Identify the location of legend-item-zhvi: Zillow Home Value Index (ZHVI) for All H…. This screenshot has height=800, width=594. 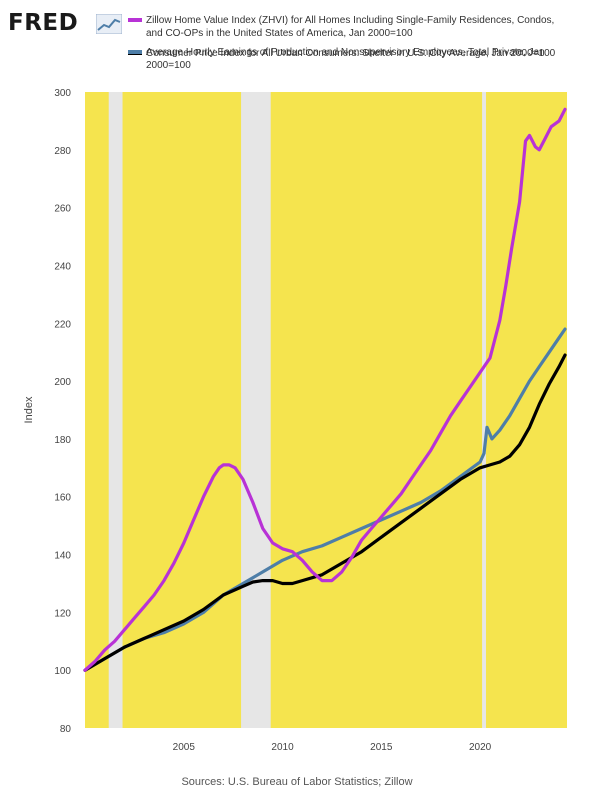
(344, 27).